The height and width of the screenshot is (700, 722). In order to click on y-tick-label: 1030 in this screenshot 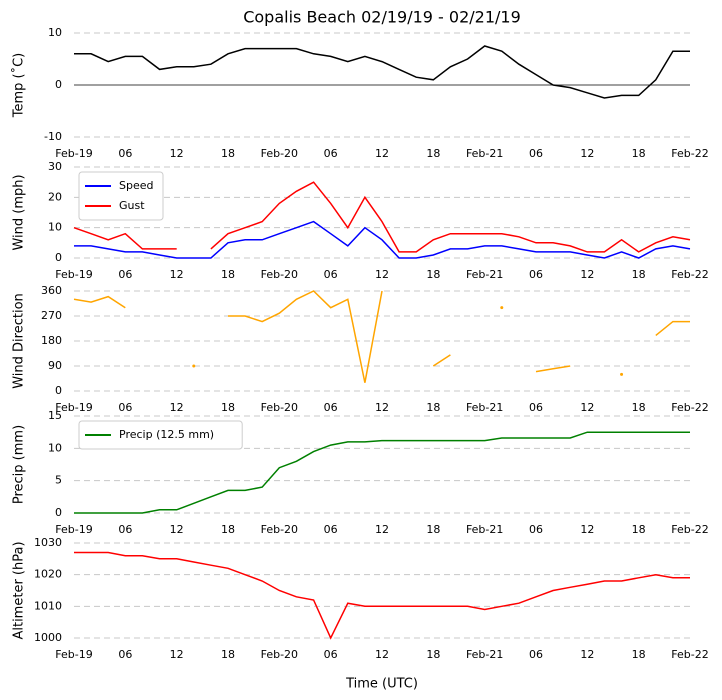, I will do `click(48, 542)`.